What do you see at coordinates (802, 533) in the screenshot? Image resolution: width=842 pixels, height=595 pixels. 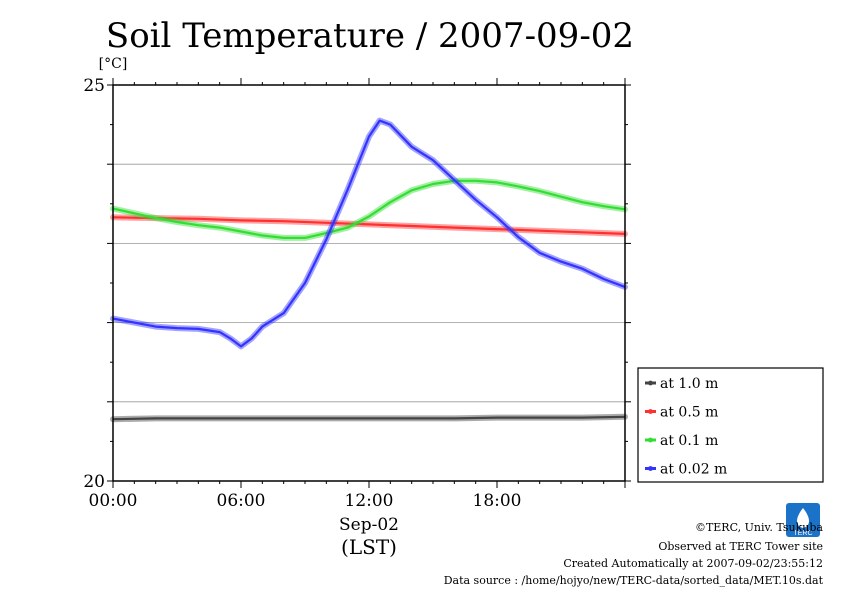 I see `logo-text: TERC` at bounding box center [802, 533].